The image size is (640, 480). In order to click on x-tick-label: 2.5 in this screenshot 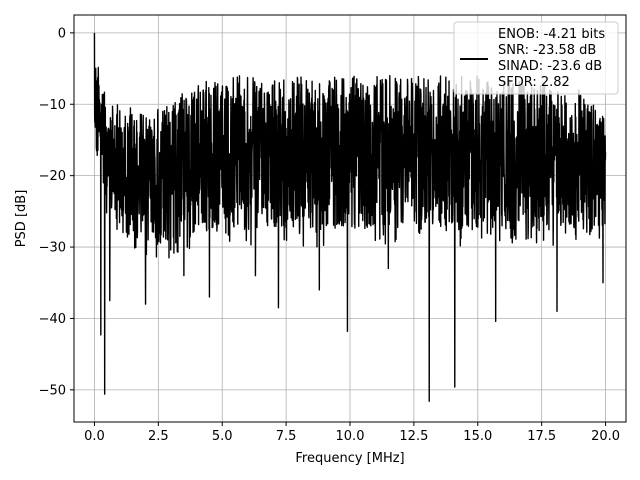, I will do `click(158, 436)`.